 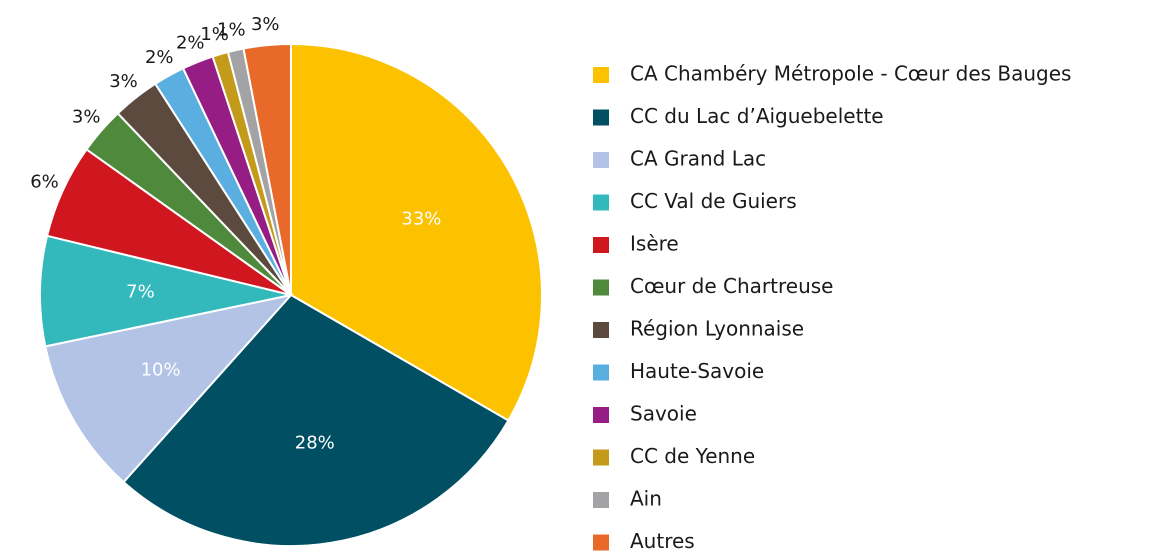 I want to click on slice-label: 28%, so click(x=315, y=443).